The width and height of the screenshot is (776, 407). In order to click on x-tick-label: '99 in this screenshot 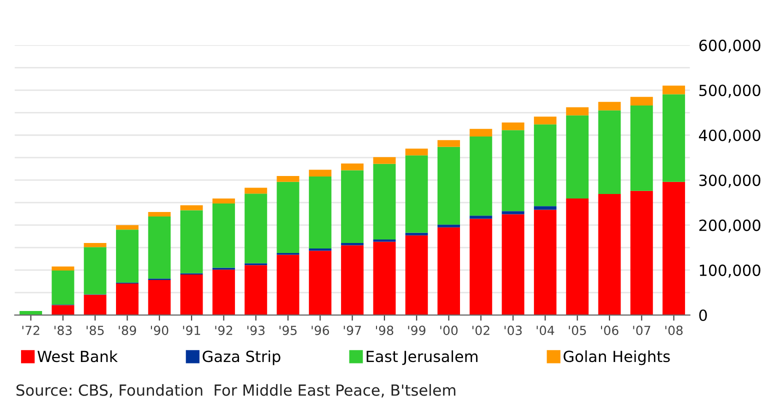, I will do `click(417, 331)`.